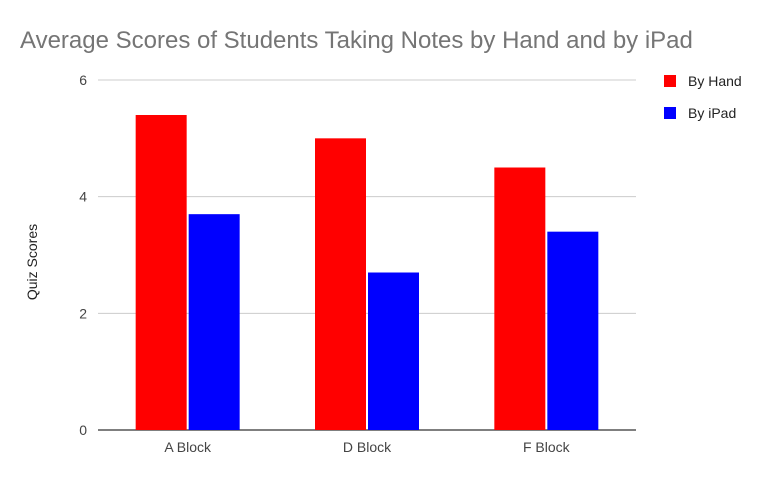 The height and width of the screenshot is (485, 757). I want to click on bar-by-hand-d-block, so click(340, 284).